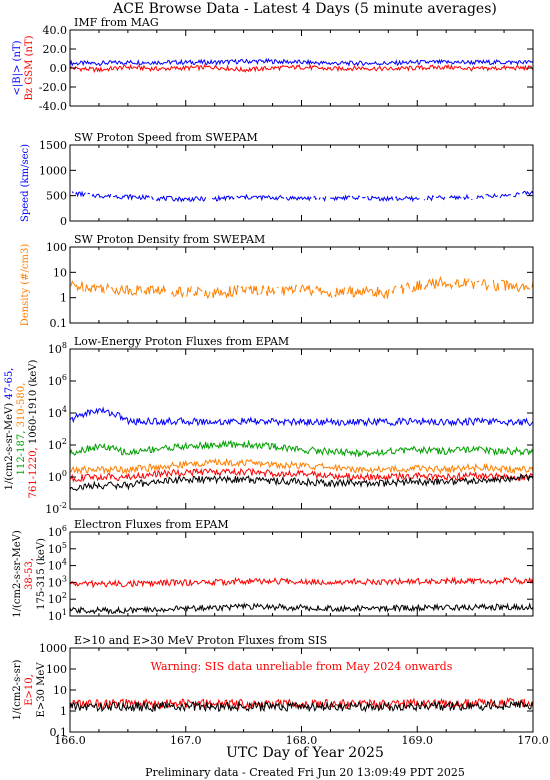 This screenshot has width=550, height=780. Describe the element at coordinates (9, 385) in the screenshot. I see `y-label-part: 47-65,` at that location.